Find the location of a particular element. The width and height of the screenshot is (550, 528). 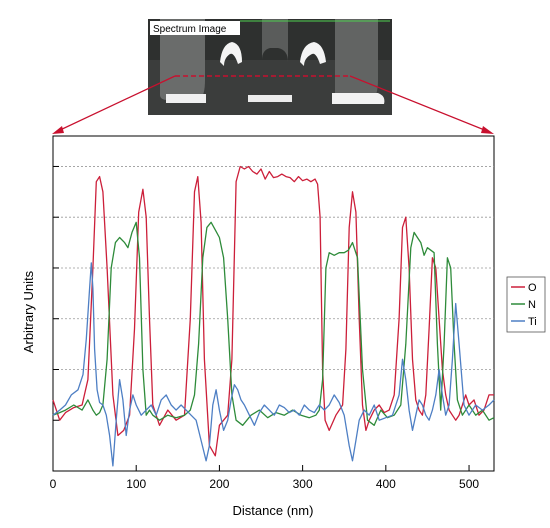

x-tick-label: 100 is located at coordinates (136, 484).